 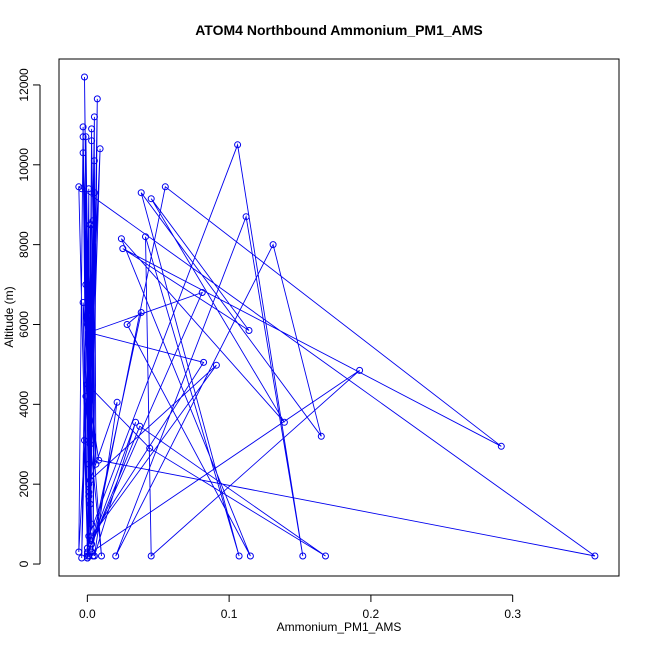 I want to click on x-axis: 0.0 0.1 0.2 0.3, so click(x=300, y=607).